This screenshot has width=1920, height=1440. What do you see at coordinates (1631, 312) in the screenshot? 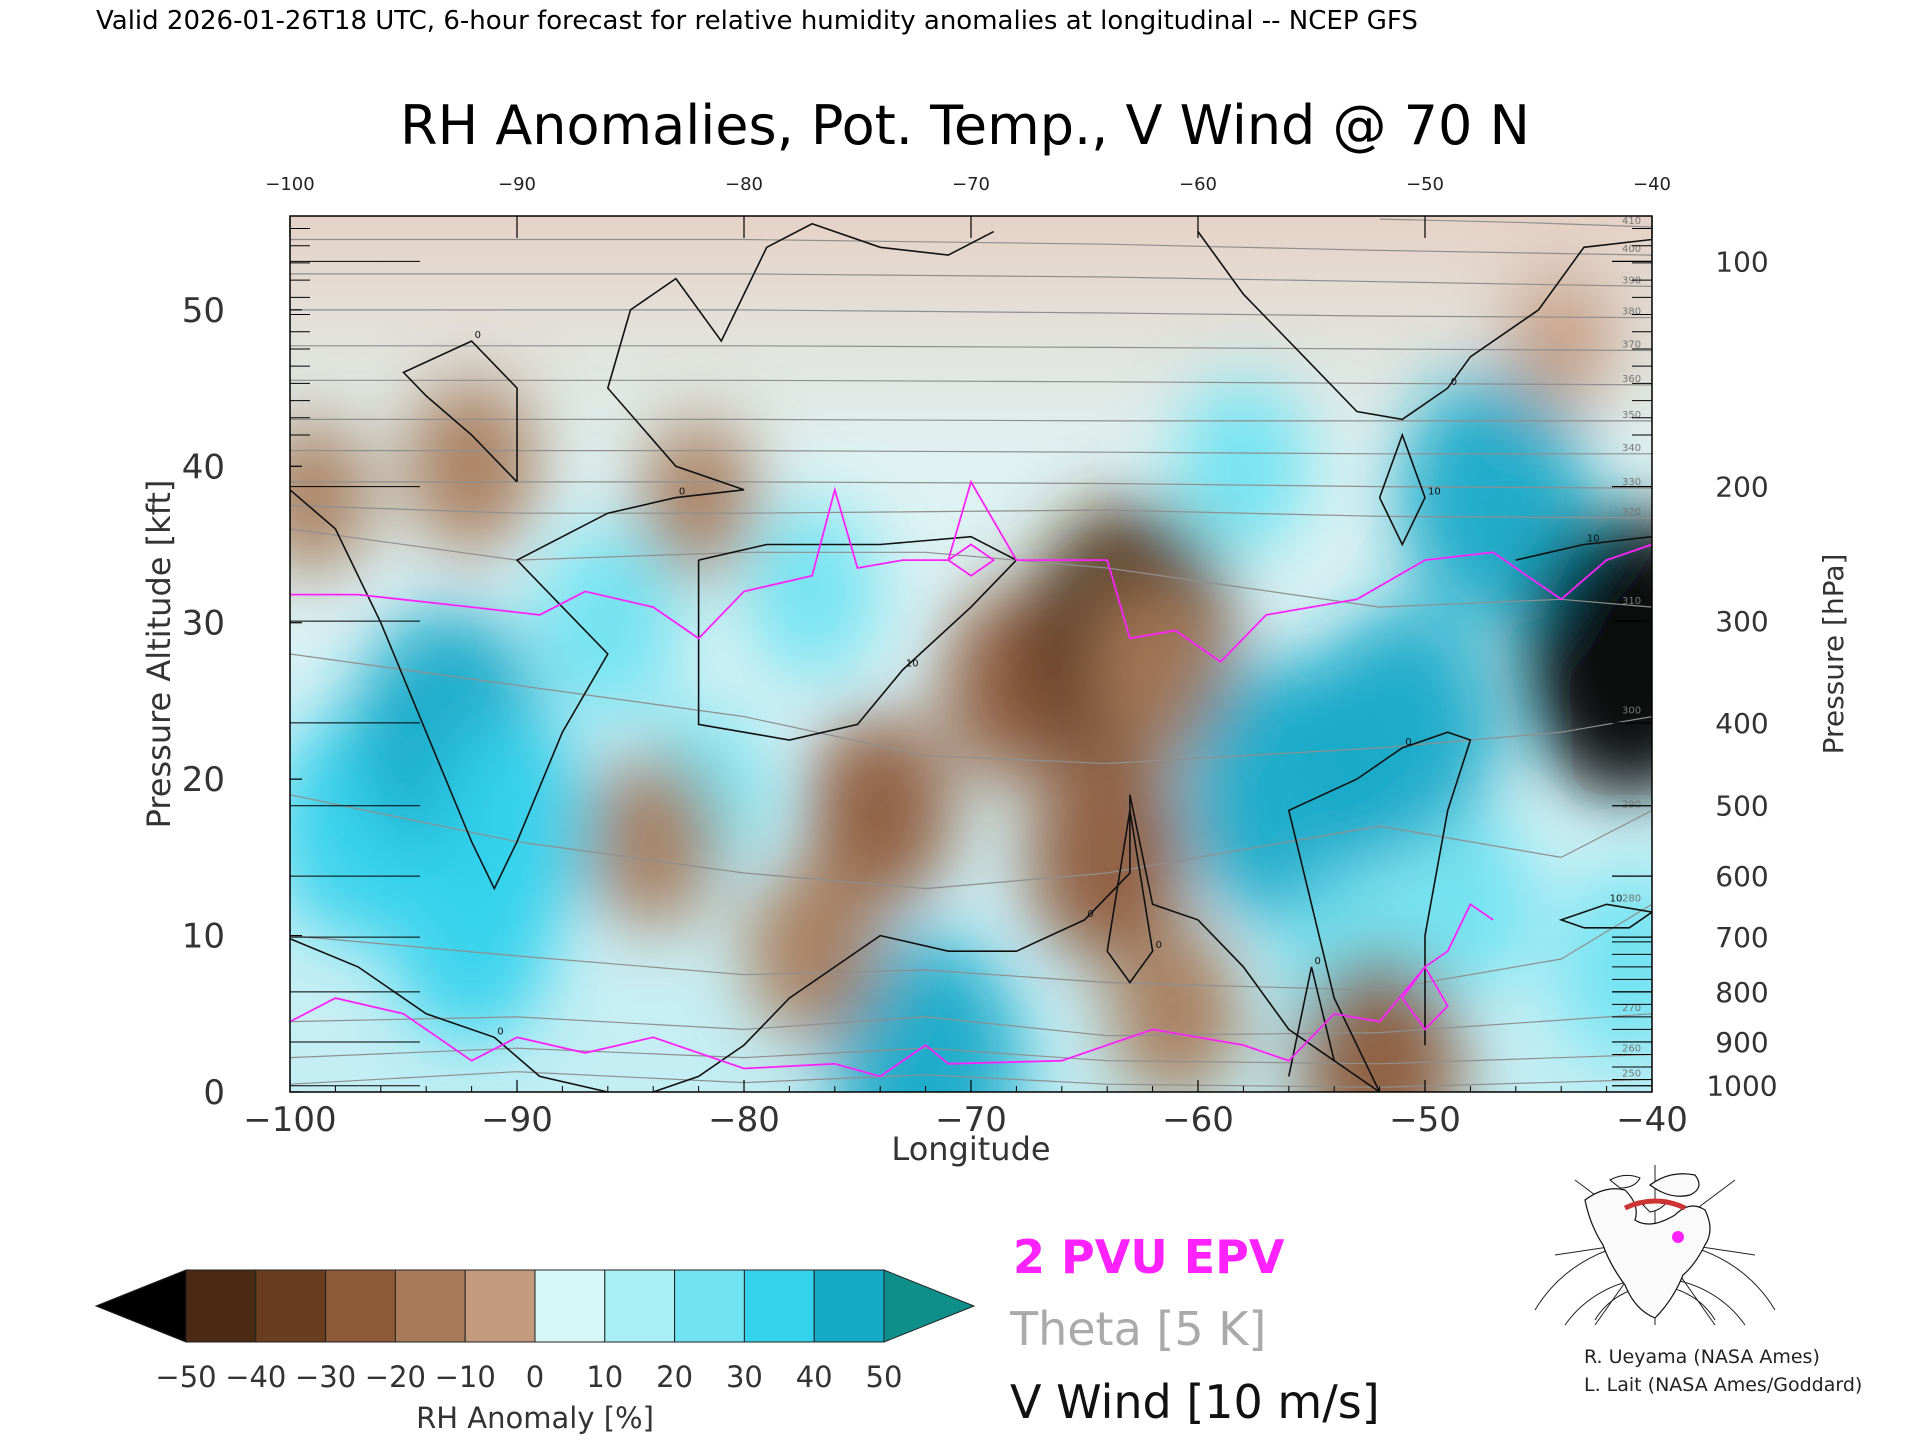
I see `theta-contour-label: 380` at bounding box center [1631, 312].